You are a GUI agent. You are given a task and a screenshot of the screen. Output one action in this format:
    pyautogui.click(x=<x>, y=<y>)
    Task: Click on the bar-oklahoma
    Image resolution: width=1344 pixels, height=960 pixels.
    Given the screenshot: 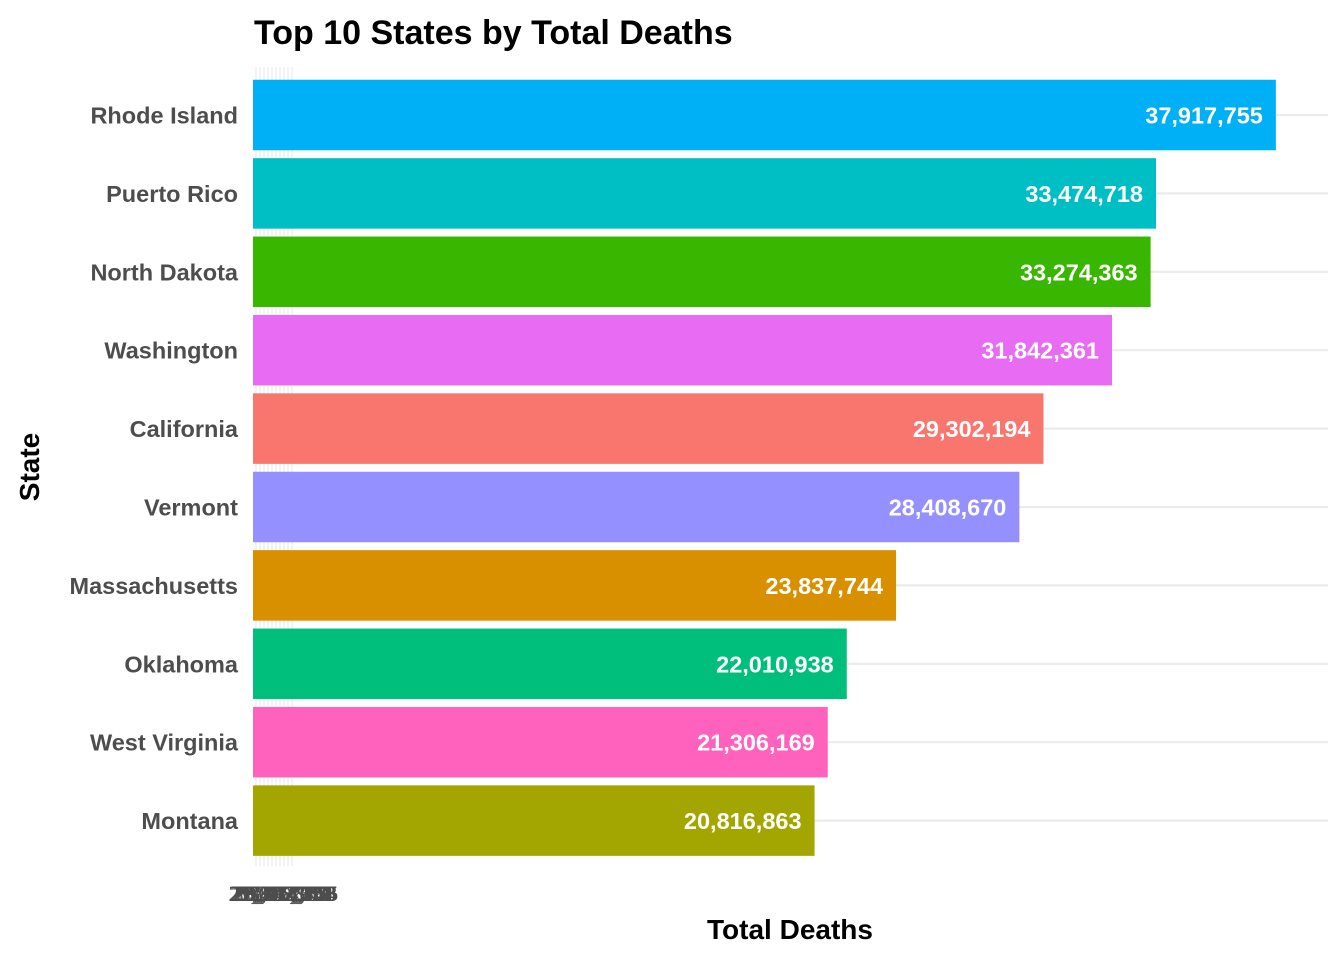 What is the action you would take?
    pyautogui.click(x=550, y=664)
    